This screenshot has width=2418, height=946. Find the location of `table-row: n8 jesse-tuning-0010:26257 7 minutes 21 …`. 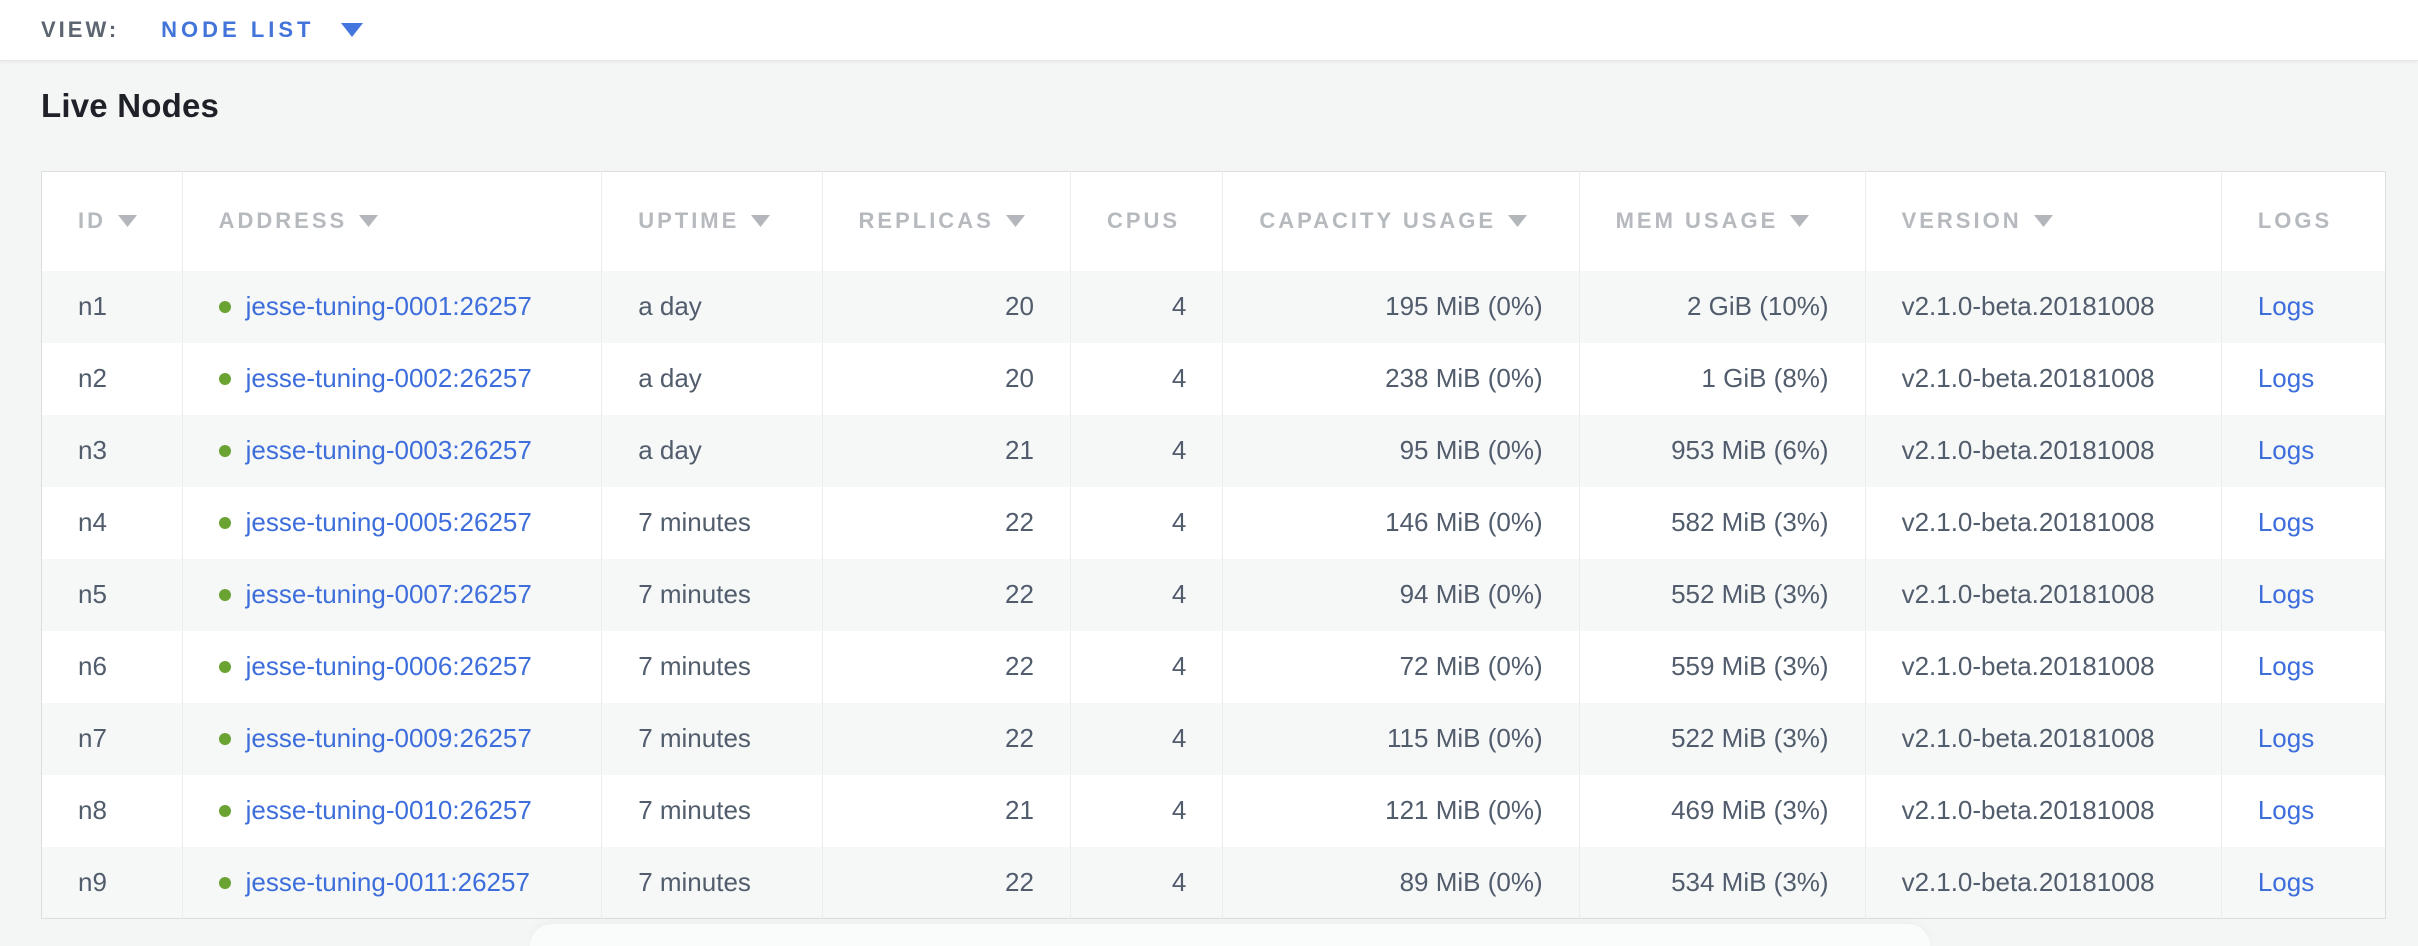

table-row: n8 jesse-tuning-0010:26257 7 minutes 21 … is located at coordinates (1213, 810).